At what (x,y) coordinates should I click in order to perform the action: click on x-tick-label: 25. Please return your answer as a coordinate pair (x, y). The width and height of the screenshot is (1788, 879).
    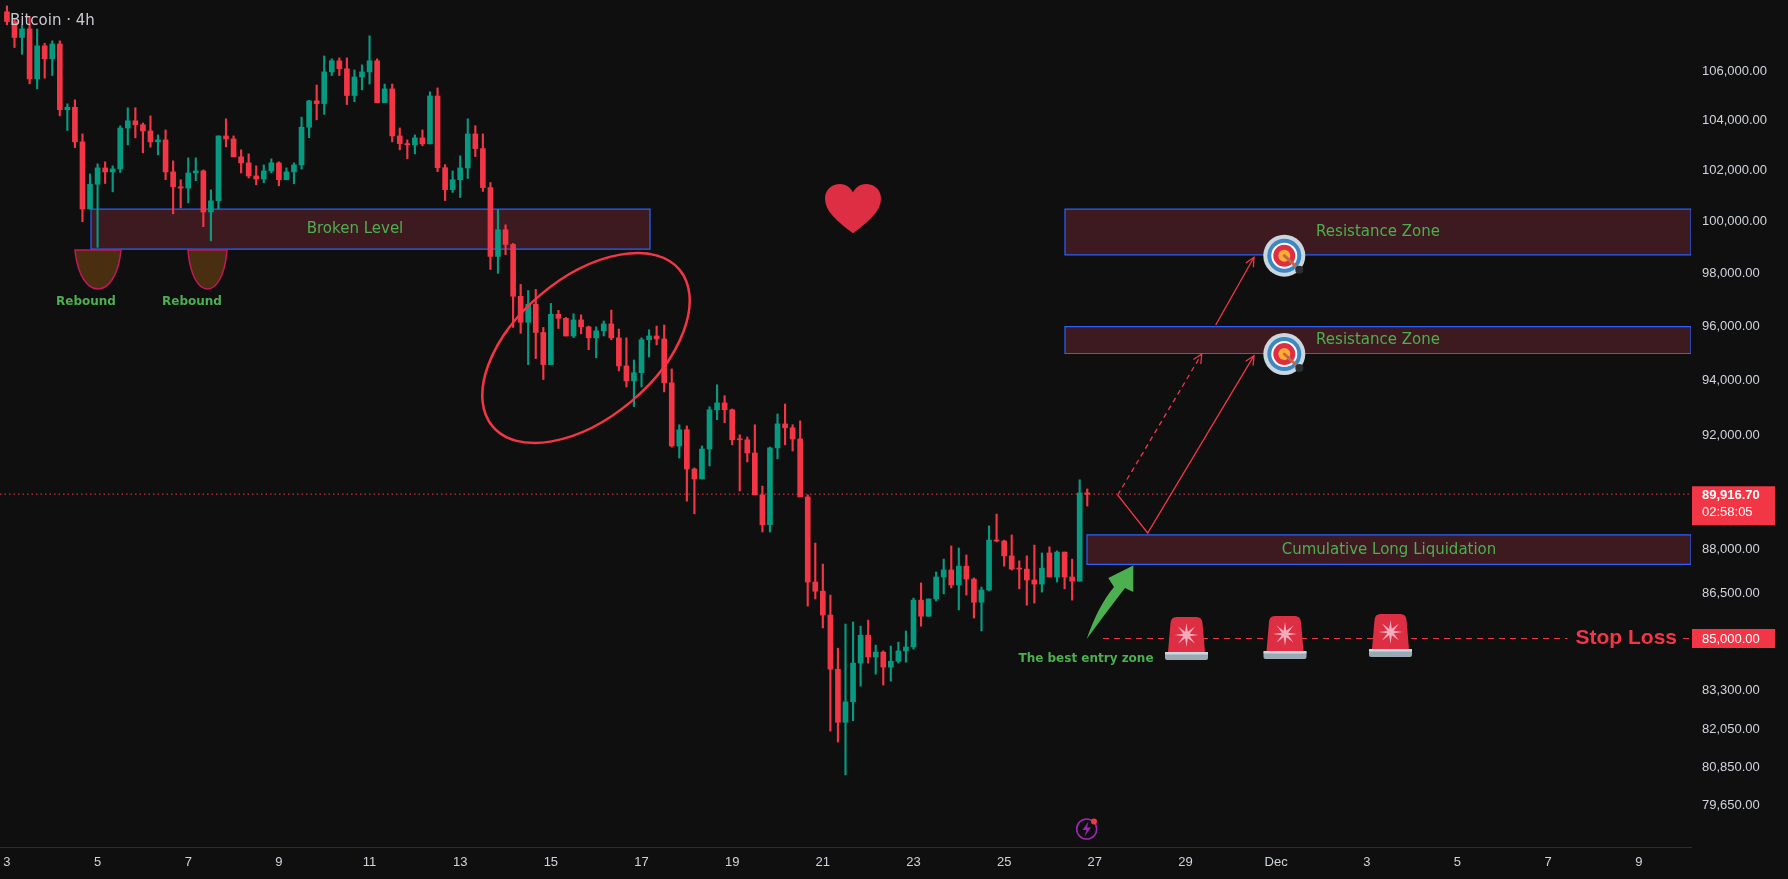
    Looking at the image, I should click on (1004, 862).